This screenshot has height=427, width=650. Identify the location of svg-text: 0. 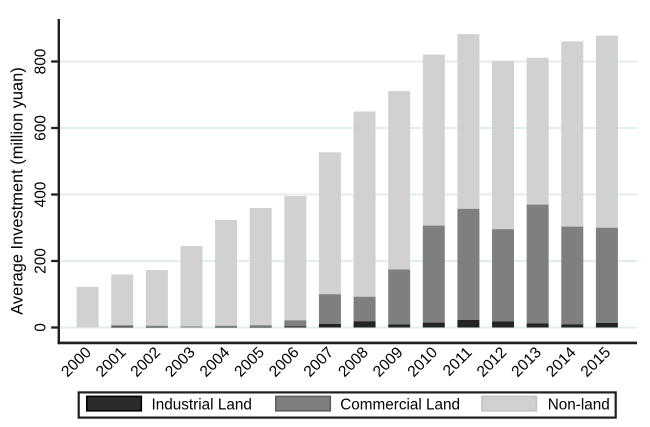
(40, 327).